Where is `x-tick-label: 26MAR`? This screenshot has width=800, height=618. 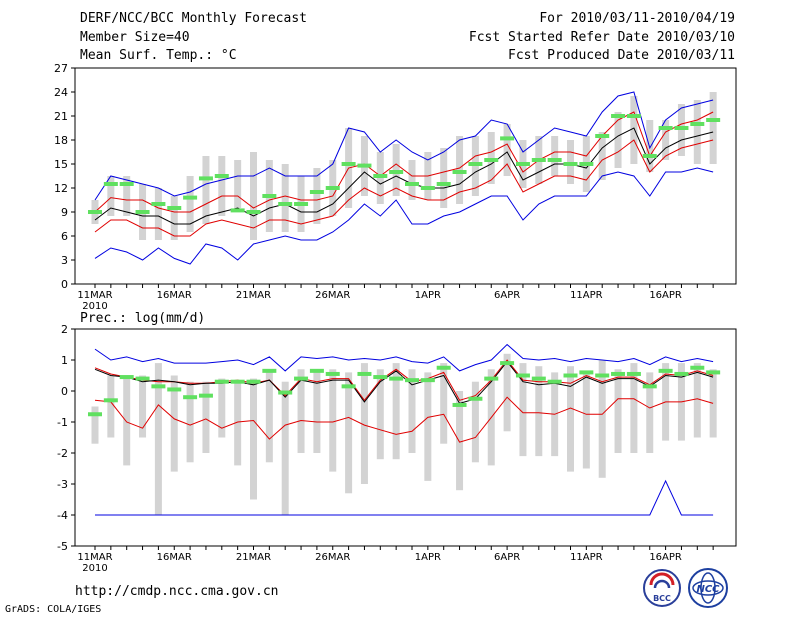
x-tick-label: 26MAR is located at coordinates (332, 295).